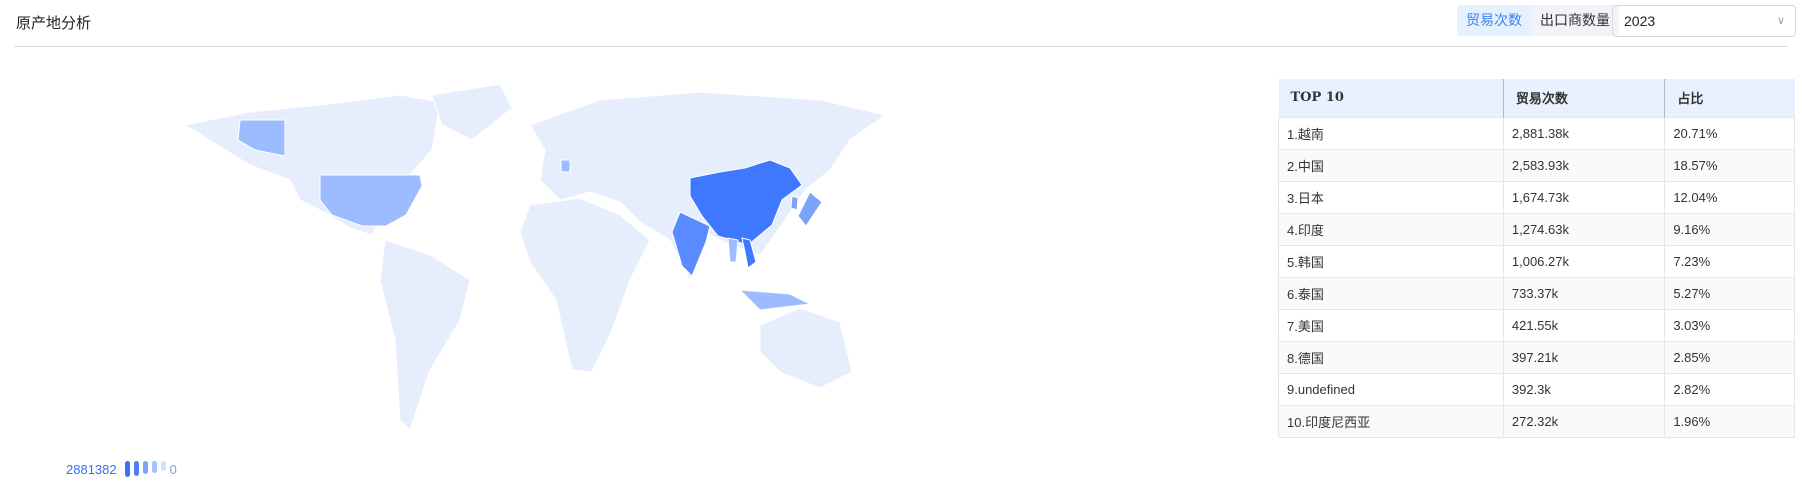 The width and height of the screenshot is (1802, 489). I want to click on cell-country: 1.越南, so click(1391, 133).